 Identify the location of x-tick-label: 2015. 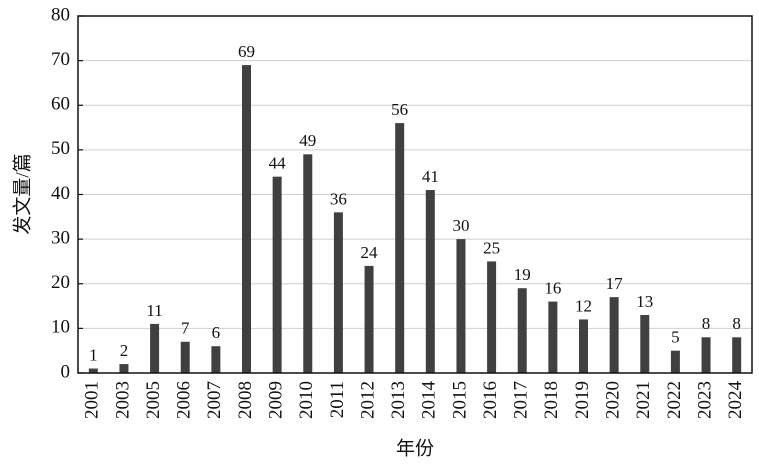
(459, 400).